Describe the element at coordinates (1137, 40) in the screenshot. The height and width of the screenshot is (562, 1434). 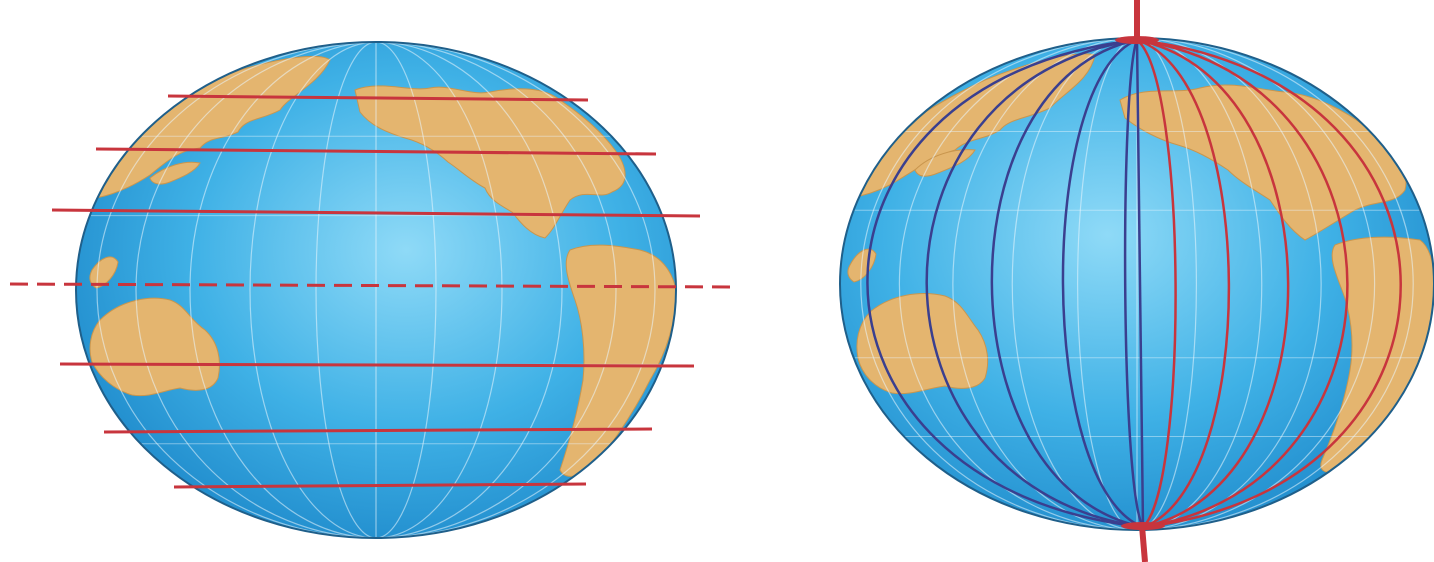
I see `north-pole-marker` at that location.